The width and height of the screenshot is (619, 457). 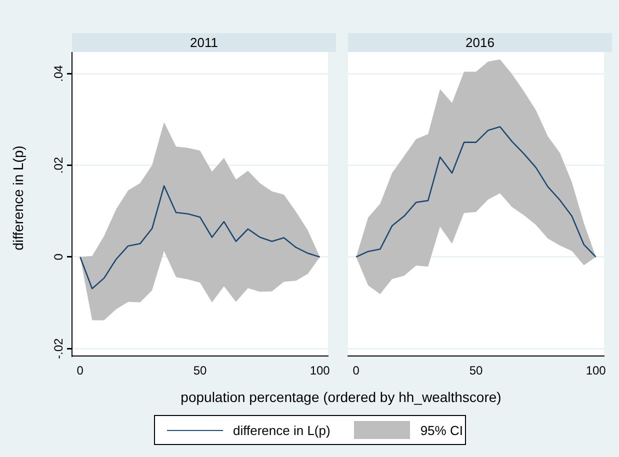 What do you see at coordinates (204, 42) in the screenshot?
I see `chart-title: 2011` at bounding box center [204, 42].